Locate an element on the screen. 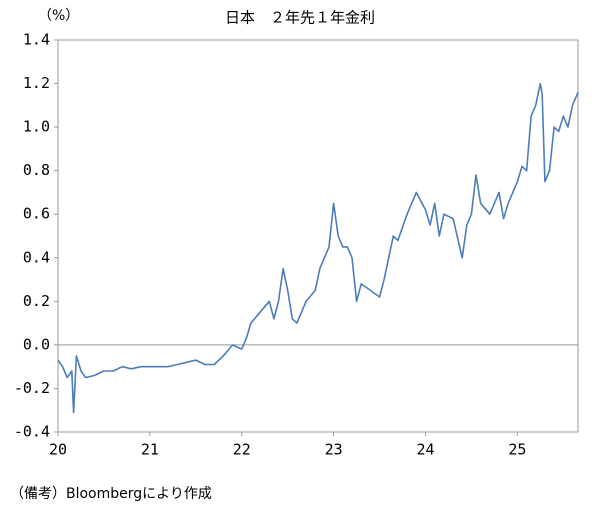  y-tick-label: 1.4 is located at coordinates (36, 40).